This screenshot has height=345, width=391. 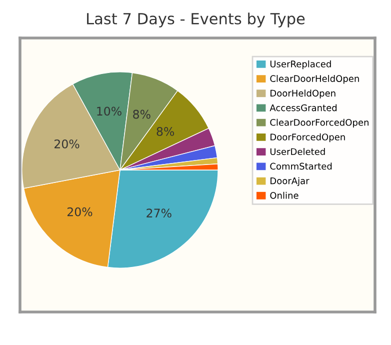 What do you see at coordinates (290, 181) in the screenshot?
I see `legend-label: DoorAjar` at bounding box center [290, 181].